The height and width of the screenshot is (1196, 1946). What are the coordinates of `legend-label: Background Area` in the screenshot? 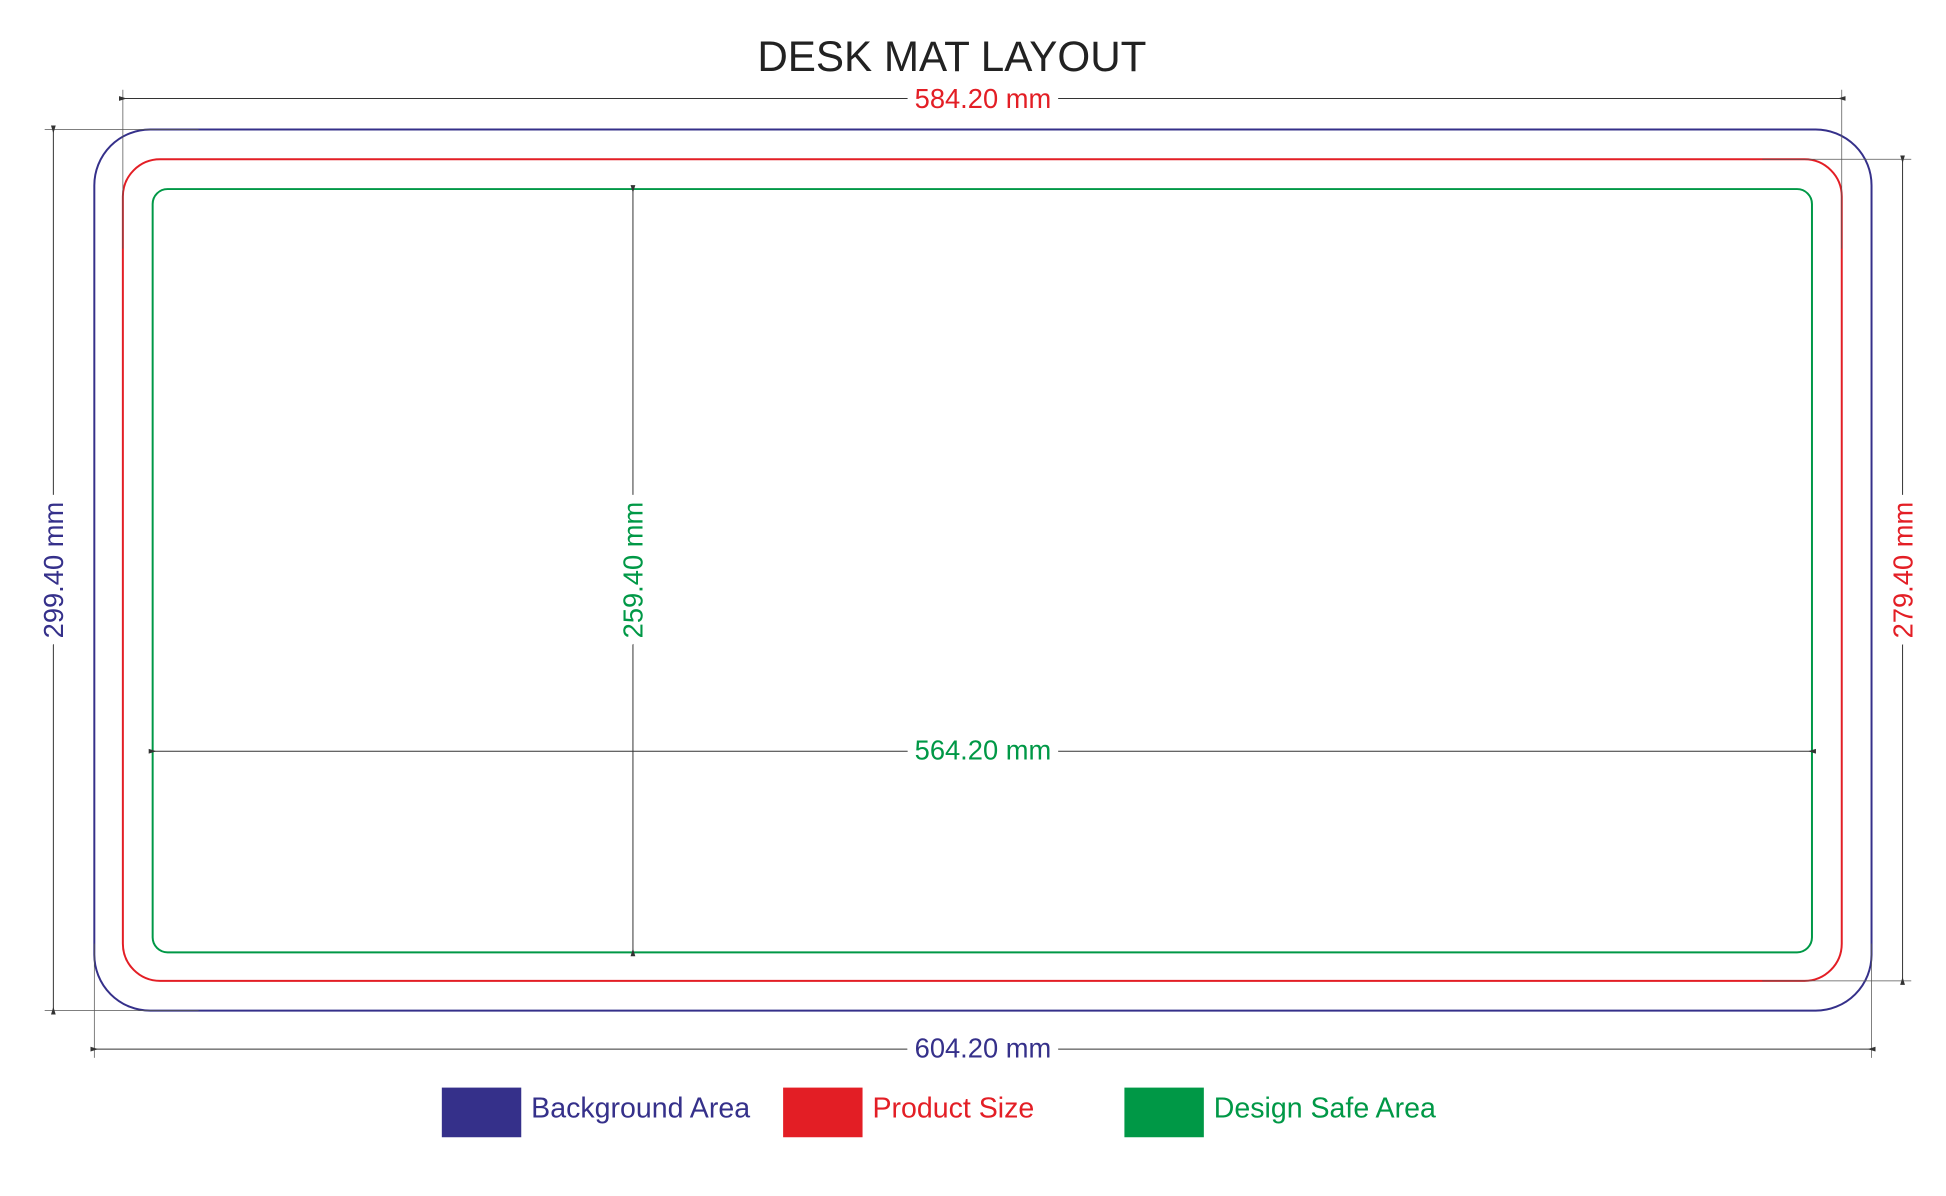 It's located at (640, 1108).